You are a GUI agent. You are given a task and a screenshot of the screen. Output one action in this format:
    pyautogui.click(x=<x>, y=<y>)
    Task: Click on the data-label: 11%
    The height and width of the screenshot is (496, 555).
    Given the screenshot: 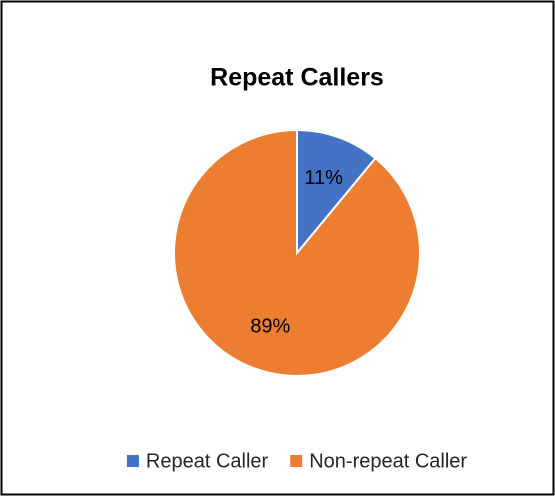 What is the action you would take?
    pyautogui.click(x=323, y=178)
    